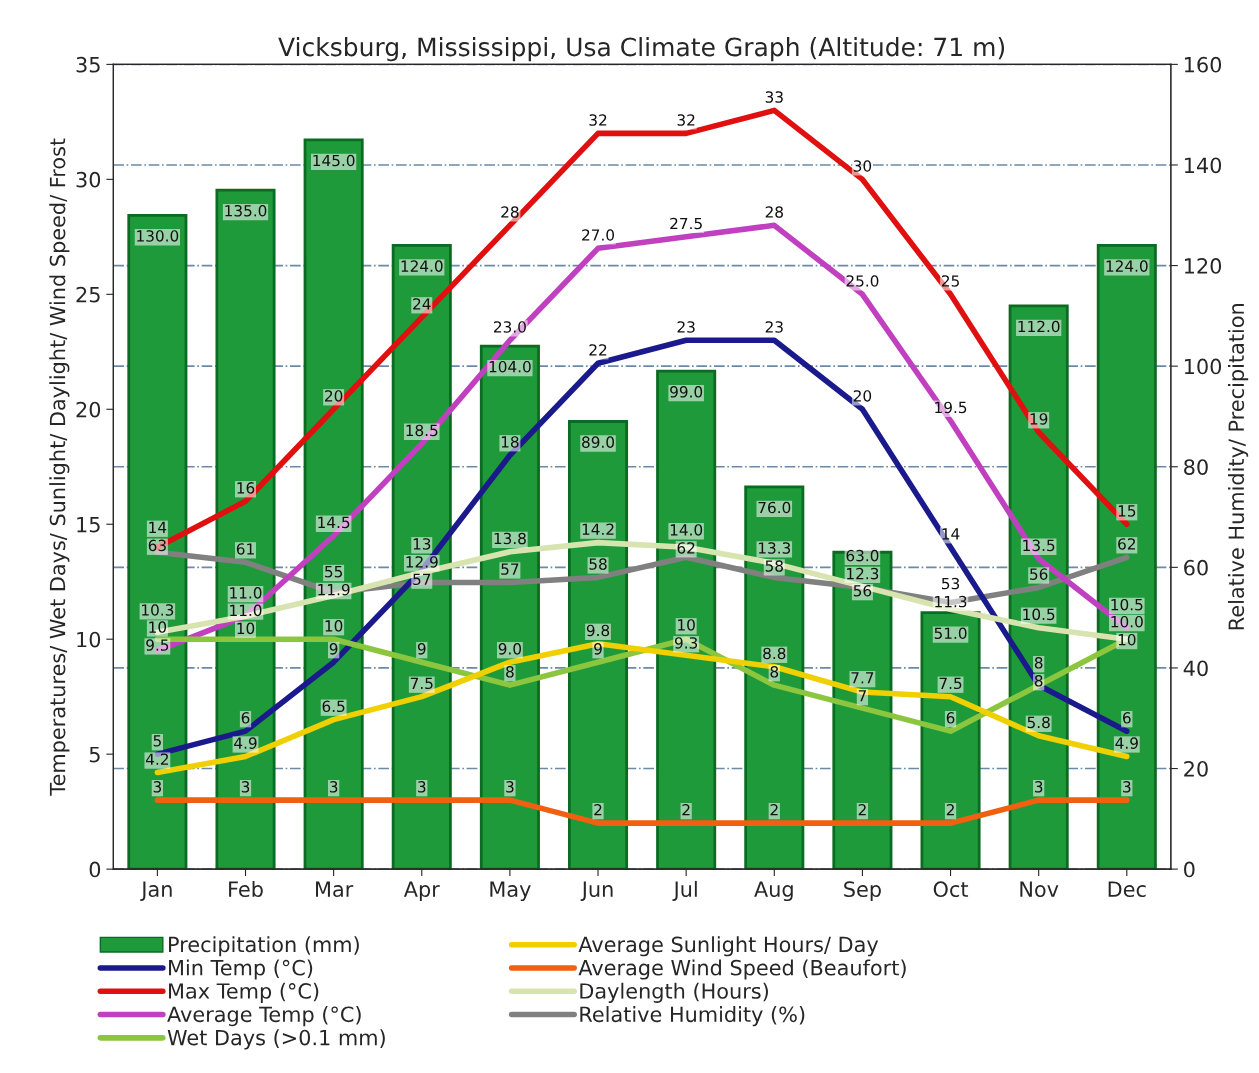 The image size is (1259, 1073). I want to click on chart-title: Vicksburg, Mississippi, Usa Climate Graph (Altitude: 71 m), so click(641, 49).